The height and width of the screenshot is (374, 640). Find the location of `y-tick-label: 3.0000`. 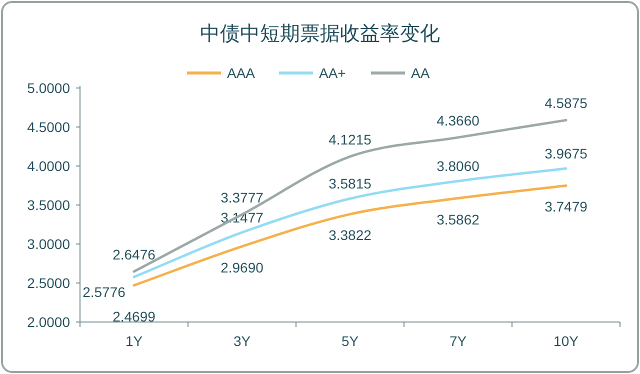

y-tick-label: 3.0000 is located at coordinates (48, 244).